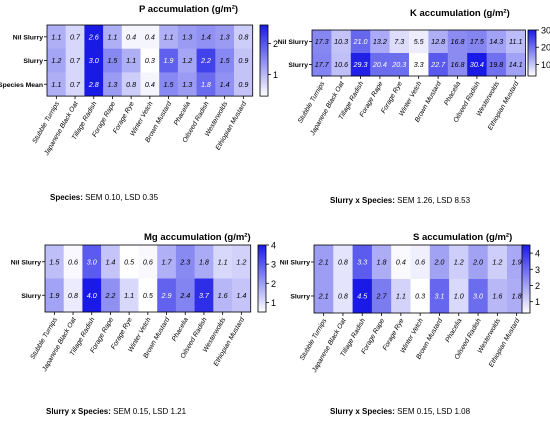  Describe the element at coordinates (204, 261) in the screenshot. I see `mg-data-label: 1.8` at that location.